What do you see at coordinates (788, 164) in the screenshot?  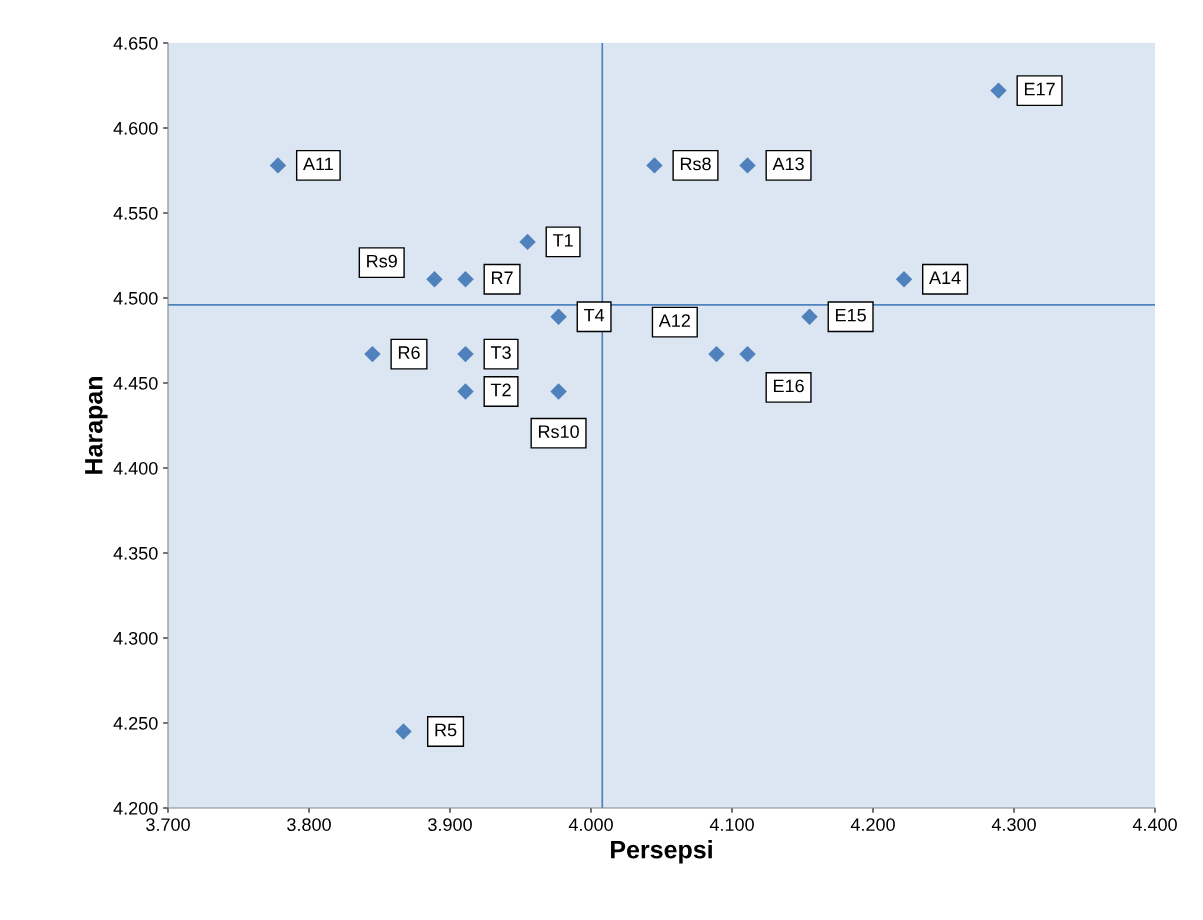 I see `annotation: A13` at bounding box center [788, 164].